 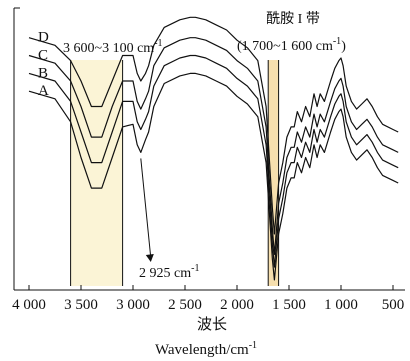 I want to click on annotation-label: 2 925 cm-1, so click(x=169, y=272).